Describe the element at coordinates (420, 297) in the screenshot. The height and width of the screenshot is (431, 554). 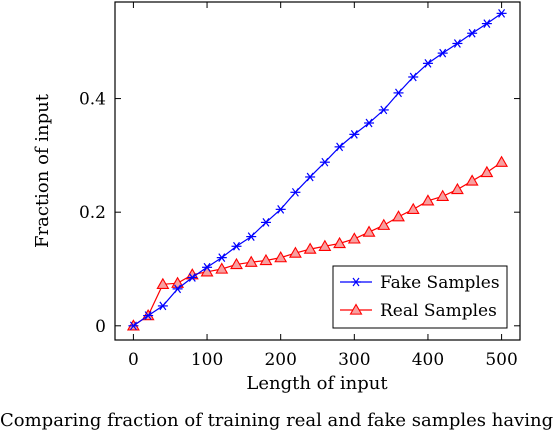
I see `legend: Fake Samples Real Samples` at that location.